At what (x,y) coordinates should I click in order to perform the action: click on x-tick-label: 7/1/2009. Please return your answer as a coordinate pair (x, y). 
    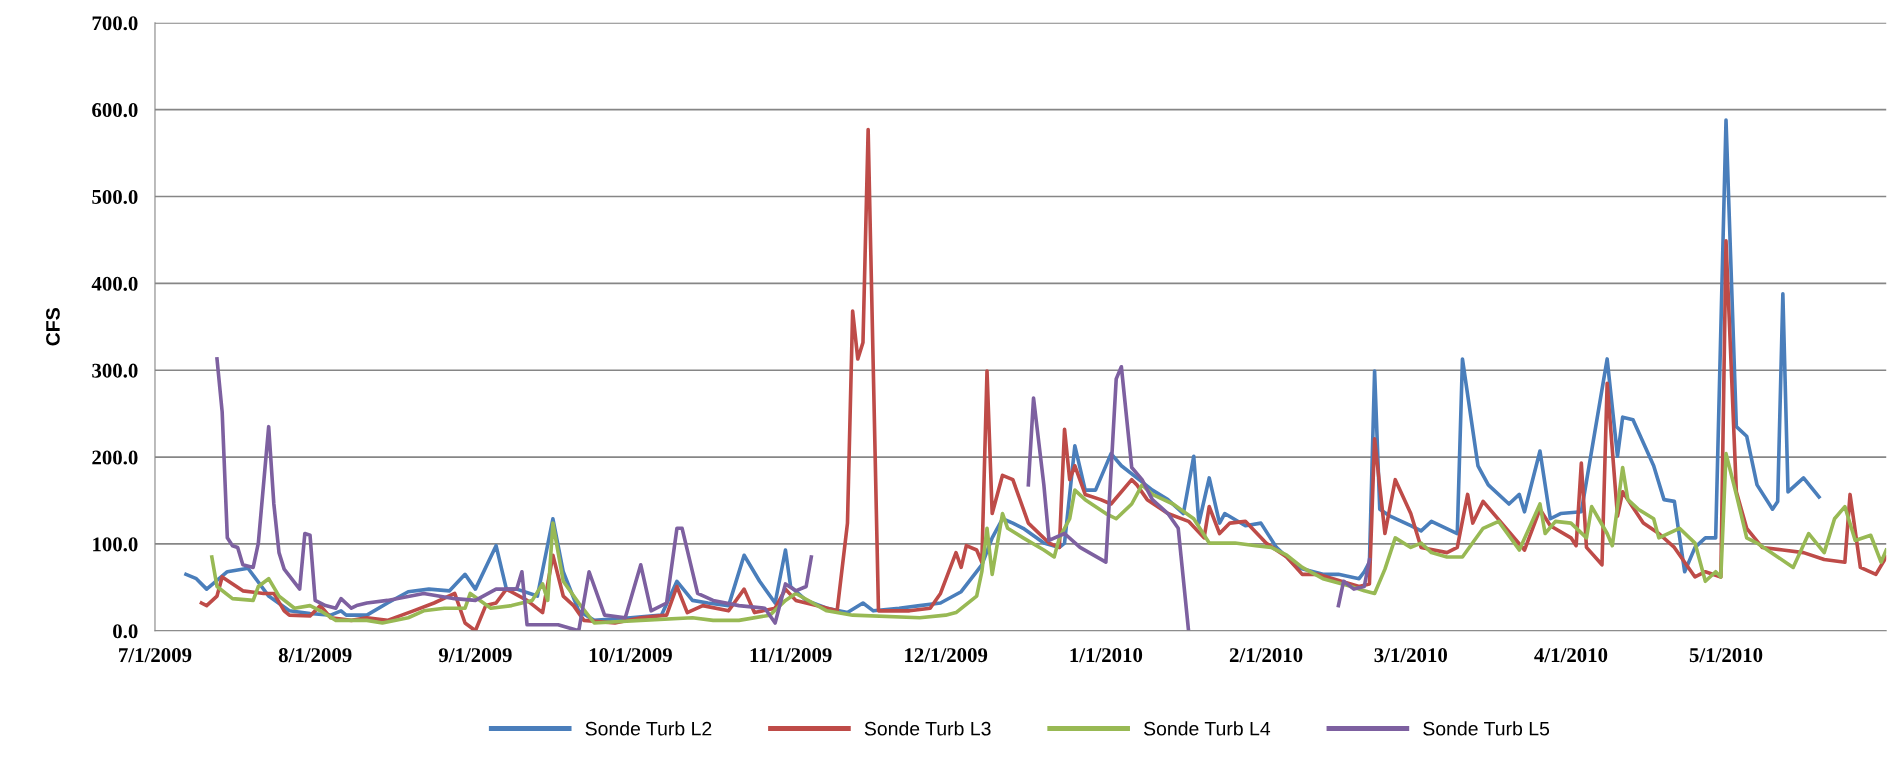
    Looking at the image, I should click on (155, 655).